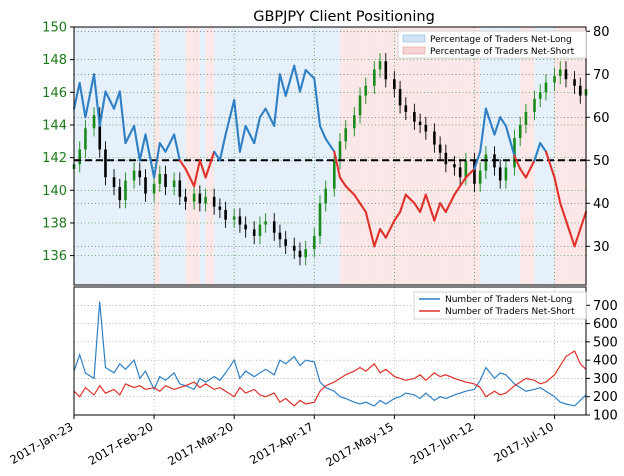 This screenshot has height=476, width=624. Describe the element at coordinates (598, 140) in the screenshot. I see `percentage-axis-ticks: 30 40 50 60 70 80` at that location.